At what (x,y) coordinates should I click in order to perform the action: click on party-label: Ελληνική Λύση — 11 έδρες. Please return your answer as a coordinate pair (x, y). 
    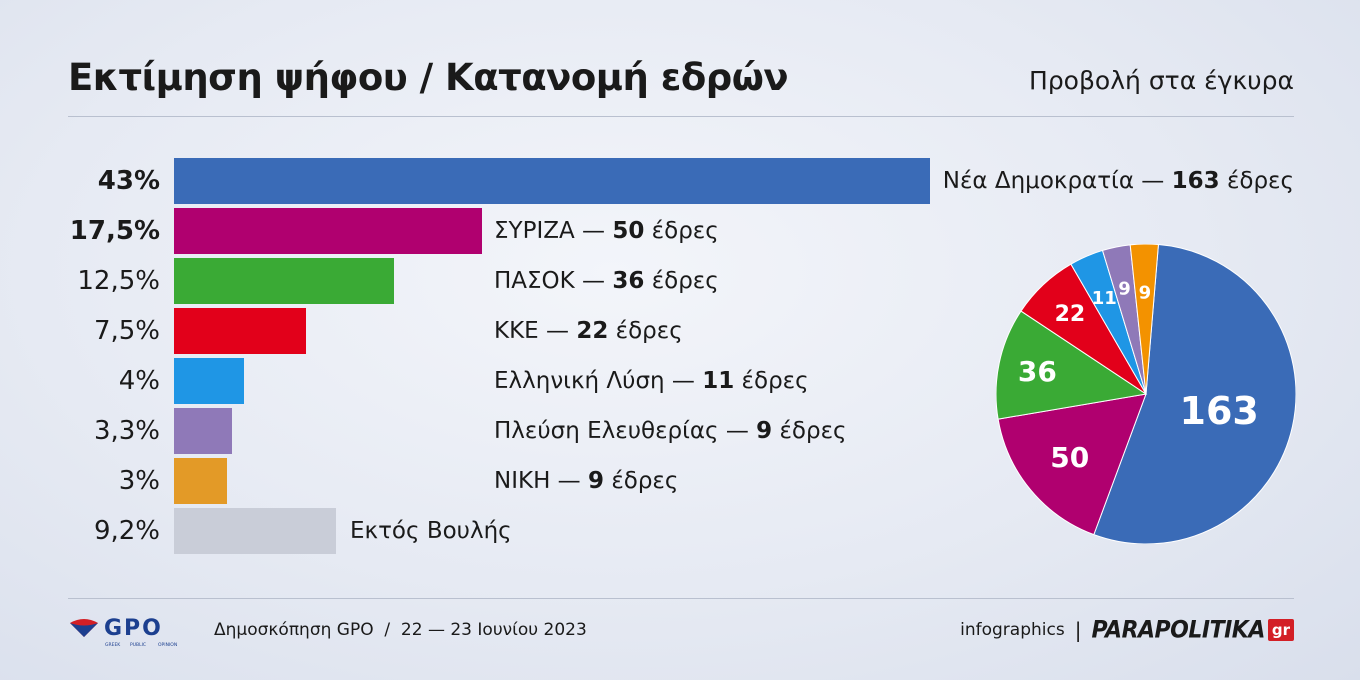
    Looking at the image, I should click on (651, 381).